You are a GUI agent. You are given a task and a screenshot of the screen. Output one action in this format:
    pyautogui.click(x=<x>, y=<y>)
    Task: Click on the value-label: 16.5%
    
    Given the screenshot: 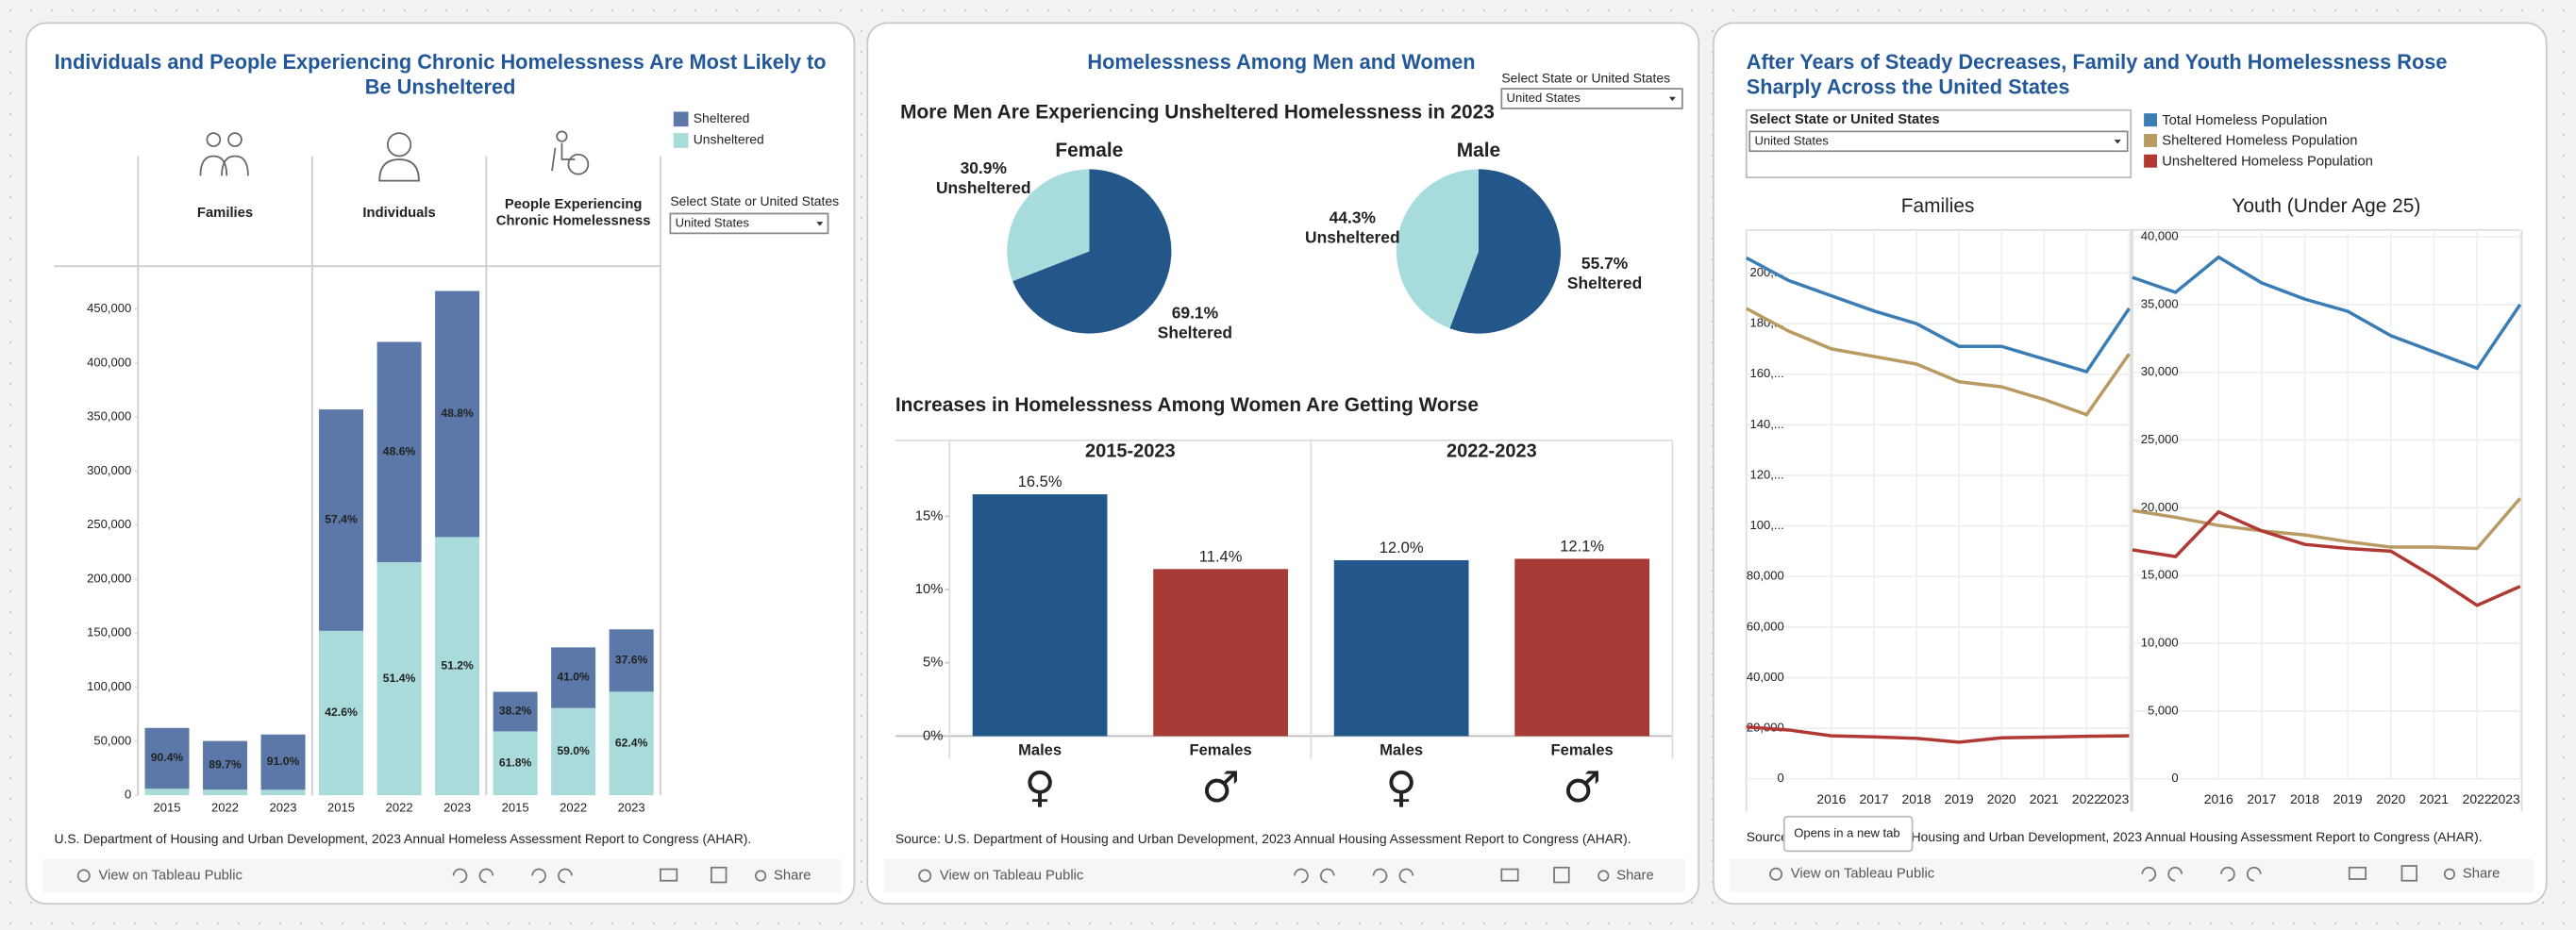 What is the action you would take?
    pyautogui.click(x=1040, y=482)
    